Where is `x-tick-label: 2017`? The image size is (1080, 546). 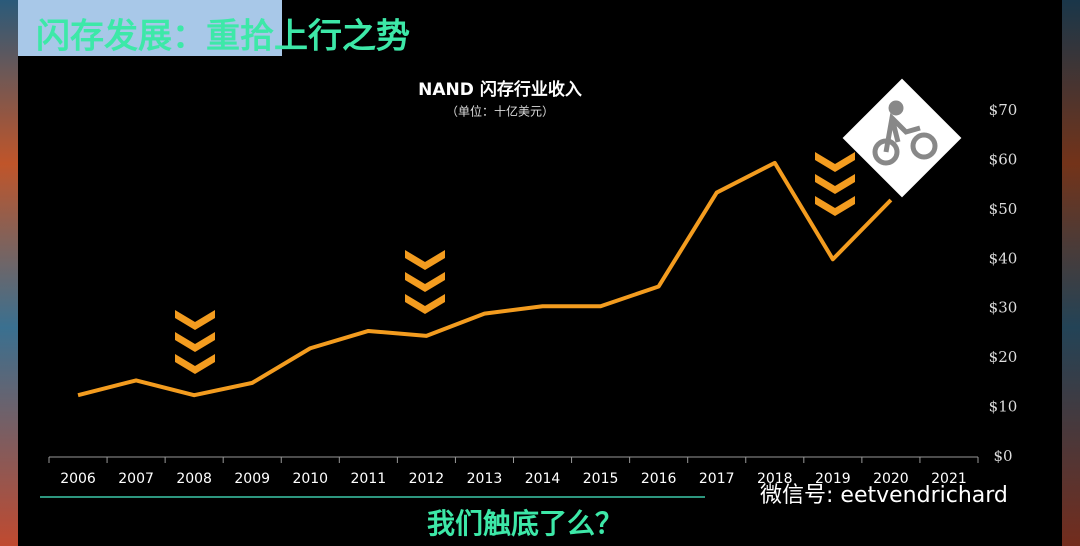 x-tick-label: 2017 is located at coordinates (717, 479).